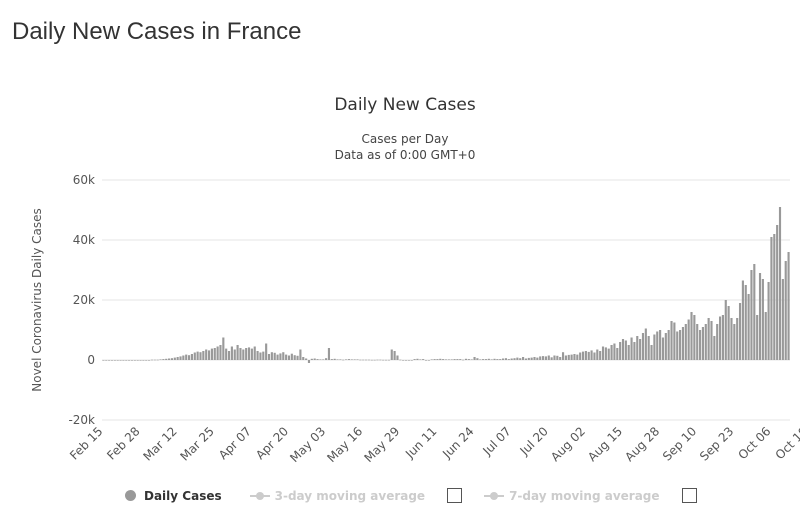 The width and height of the screenshot is (800, 523). I want to click on chart-subtitle-line-1: Cases per Day, so click(405, 139).